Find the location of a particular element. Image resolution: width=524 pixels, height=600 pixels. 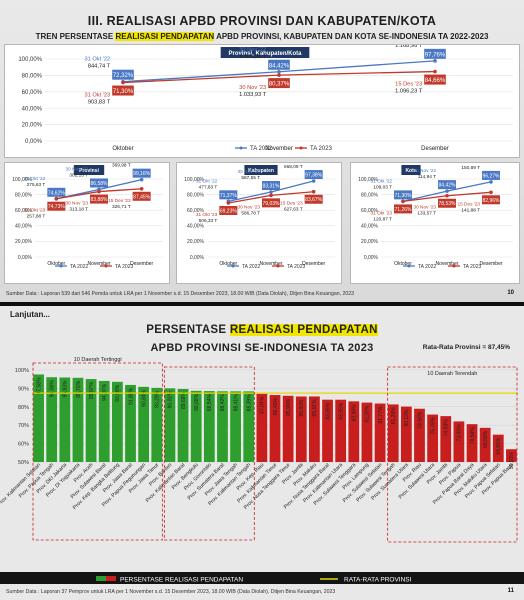

bar-value-label: 95,76% is located at coordinates (79, 389).